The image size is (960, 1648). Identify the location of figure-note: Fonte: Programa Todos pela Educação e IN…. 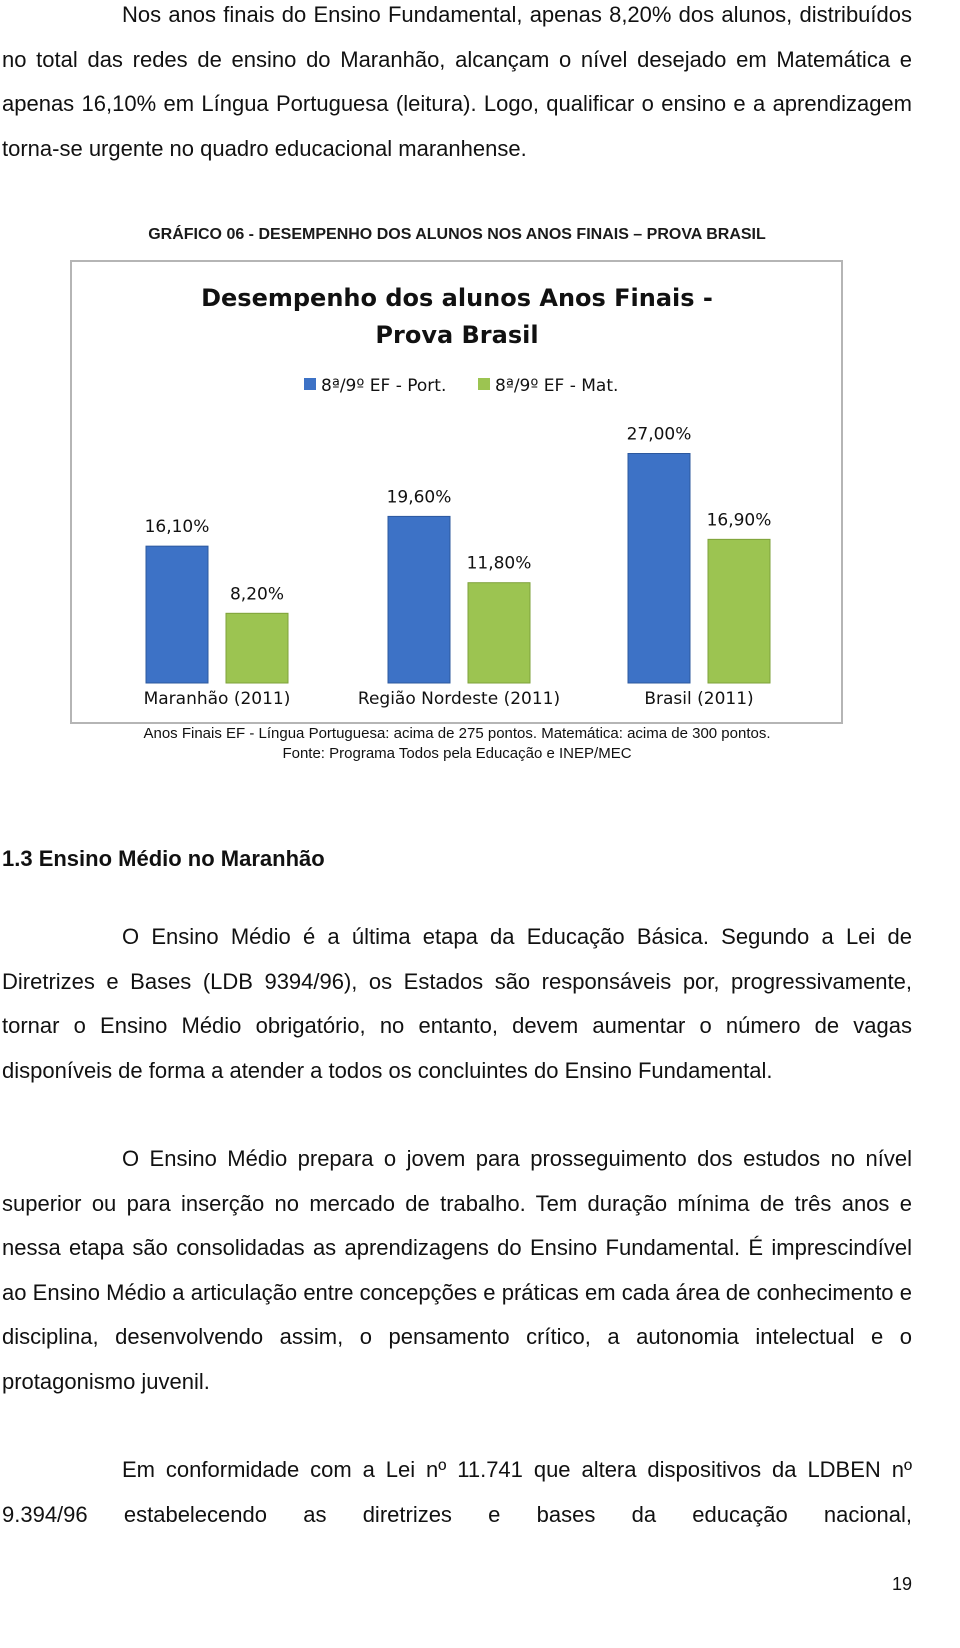
(457, 753).